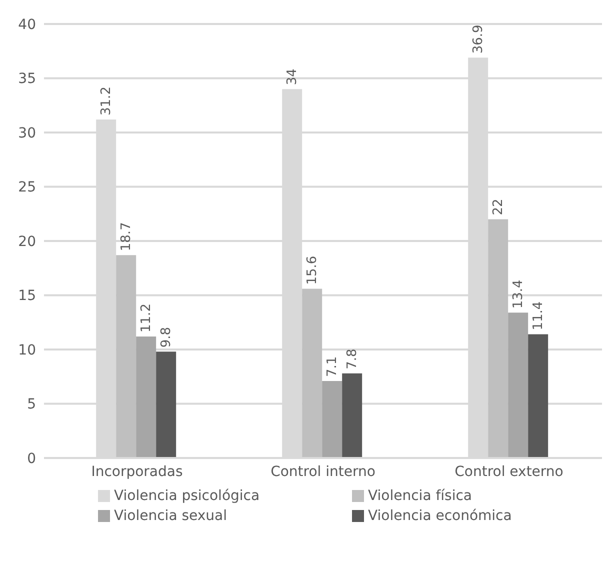 The height and width of the screenshot is (564, 614). What do you see at coordinates (312, 270) in the screenshot?
I see `data-label: 15.6` at bounding box center [312, 270].